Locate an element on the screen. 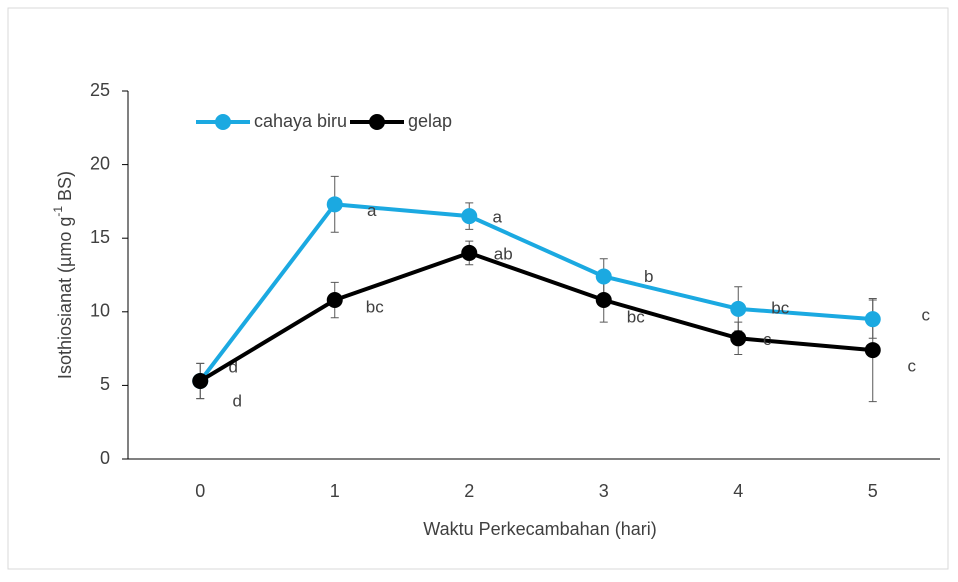 The image size is (958, 582). legend-label: cahaya biru is located at coordinates (300, 121).